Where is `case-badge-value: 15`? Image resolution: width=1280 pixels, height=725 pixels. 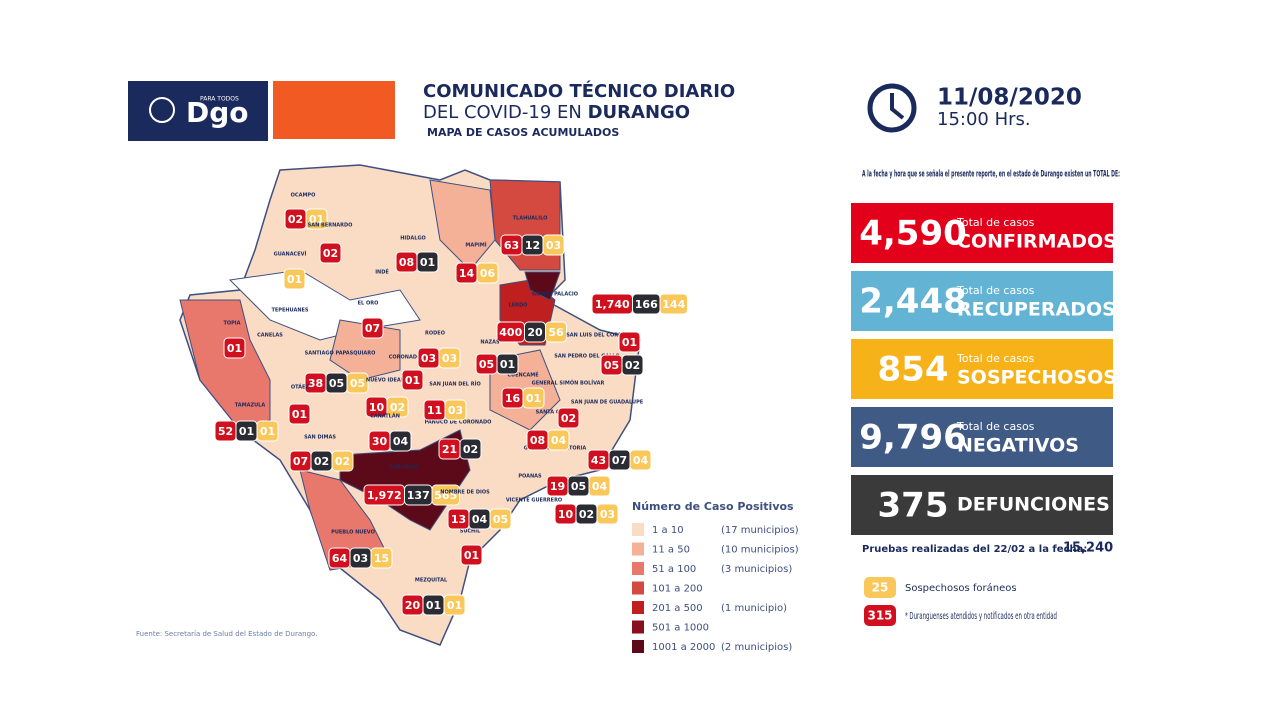
case-badge-value: 15 is located at coordinates (381, 558).